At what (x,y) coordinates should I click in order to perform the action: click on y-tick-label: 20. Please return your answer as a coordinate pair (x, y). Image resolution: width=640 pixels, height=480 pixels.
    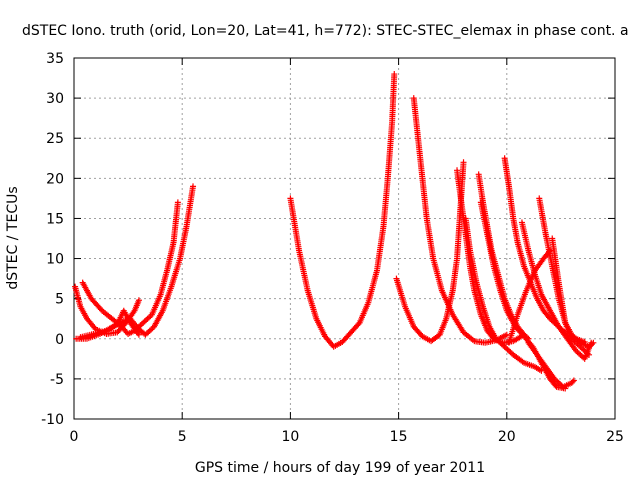
    Looking at the image, I should click on (55, 179).